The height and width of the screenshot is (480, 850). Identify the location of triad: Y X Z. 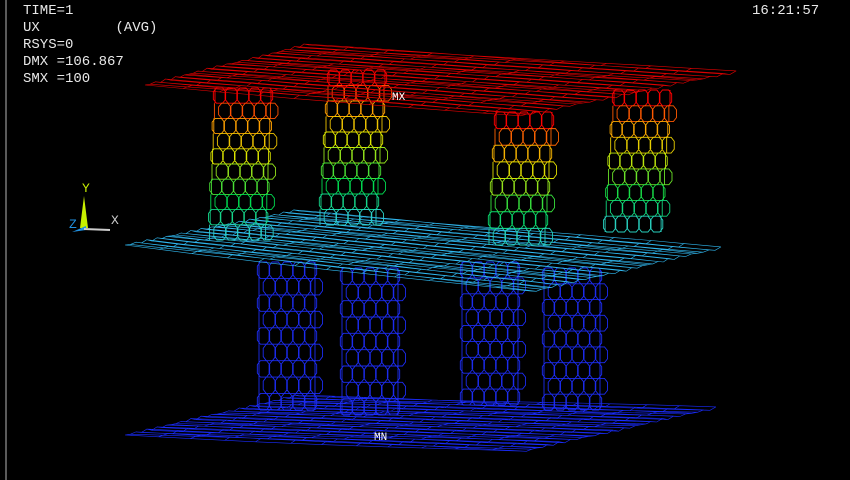
(94, 206).